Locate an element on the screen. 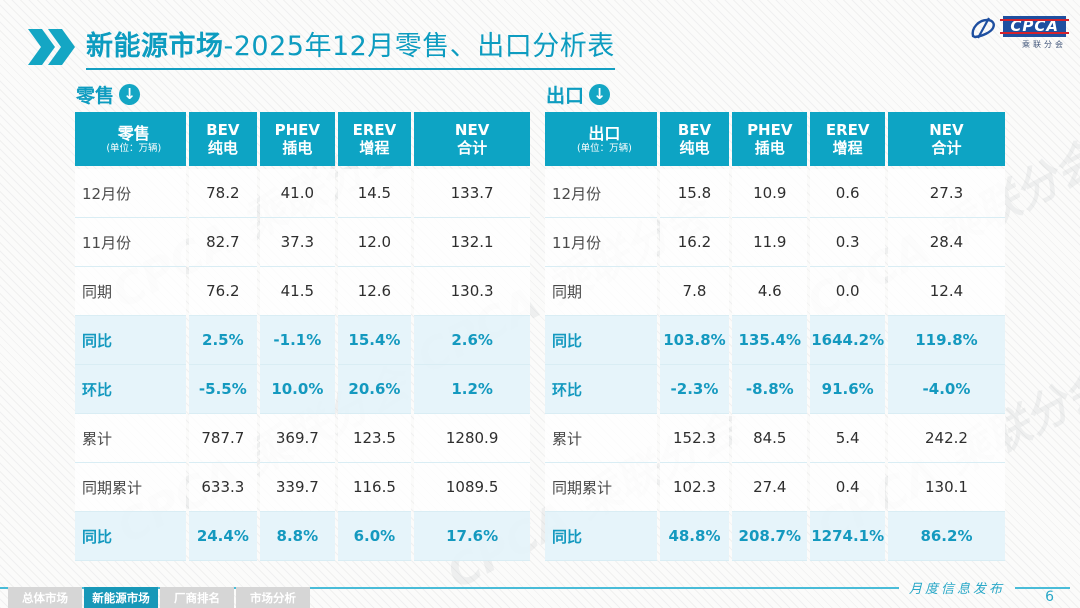 The width and height of the screenshot is (1080, 608). table-row: 同期 76.2 41.5 12.6 130.3 is located at coordinates (302, 291).